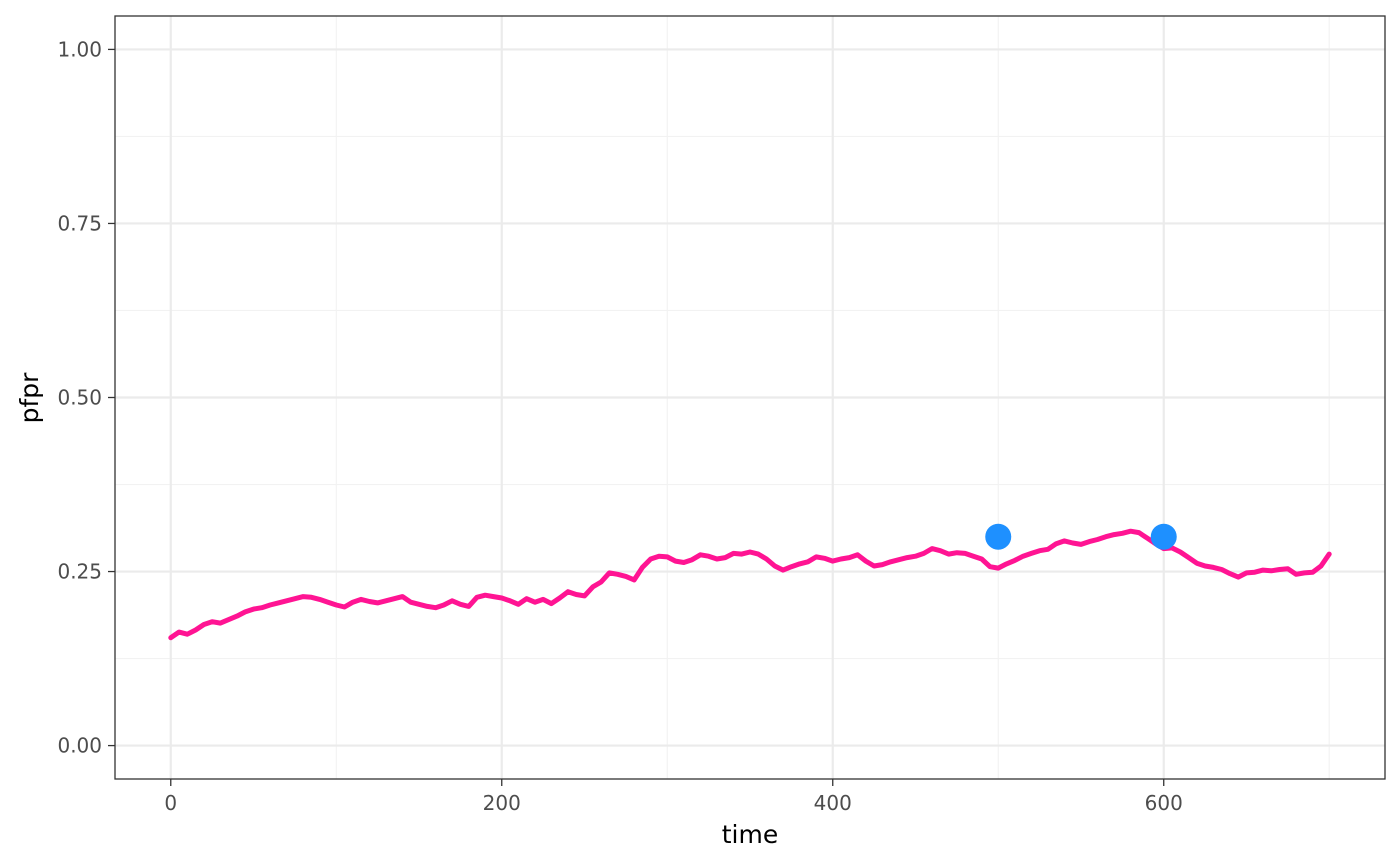 The image size is (1400, 865). What do you see at coordinates (79, 223) in the screenshot?
I see `y-tick-label: 0.75` at bounding box center [79, 223].